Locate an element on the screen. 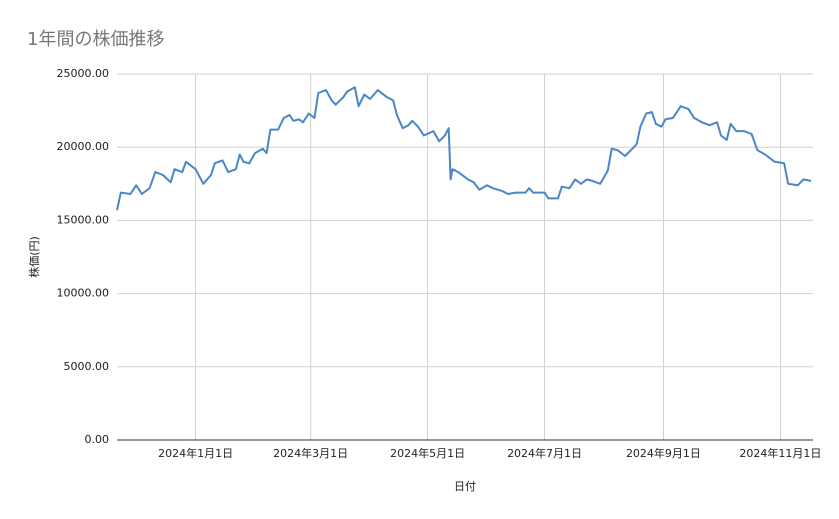 The width and height of the screenshot is (839, 519). x-tick-label: 2024年11月1日 is located at coordinates (780, 453).